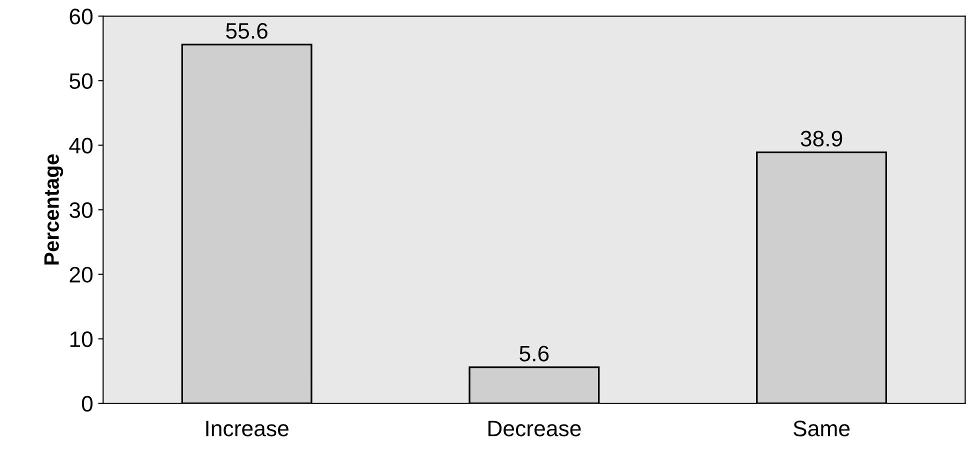 The height and width of the screenshot is (461, 973). Describe the element at coordinates (821, 138) in the screenshot. I see `data-label: 38.9` at that location.